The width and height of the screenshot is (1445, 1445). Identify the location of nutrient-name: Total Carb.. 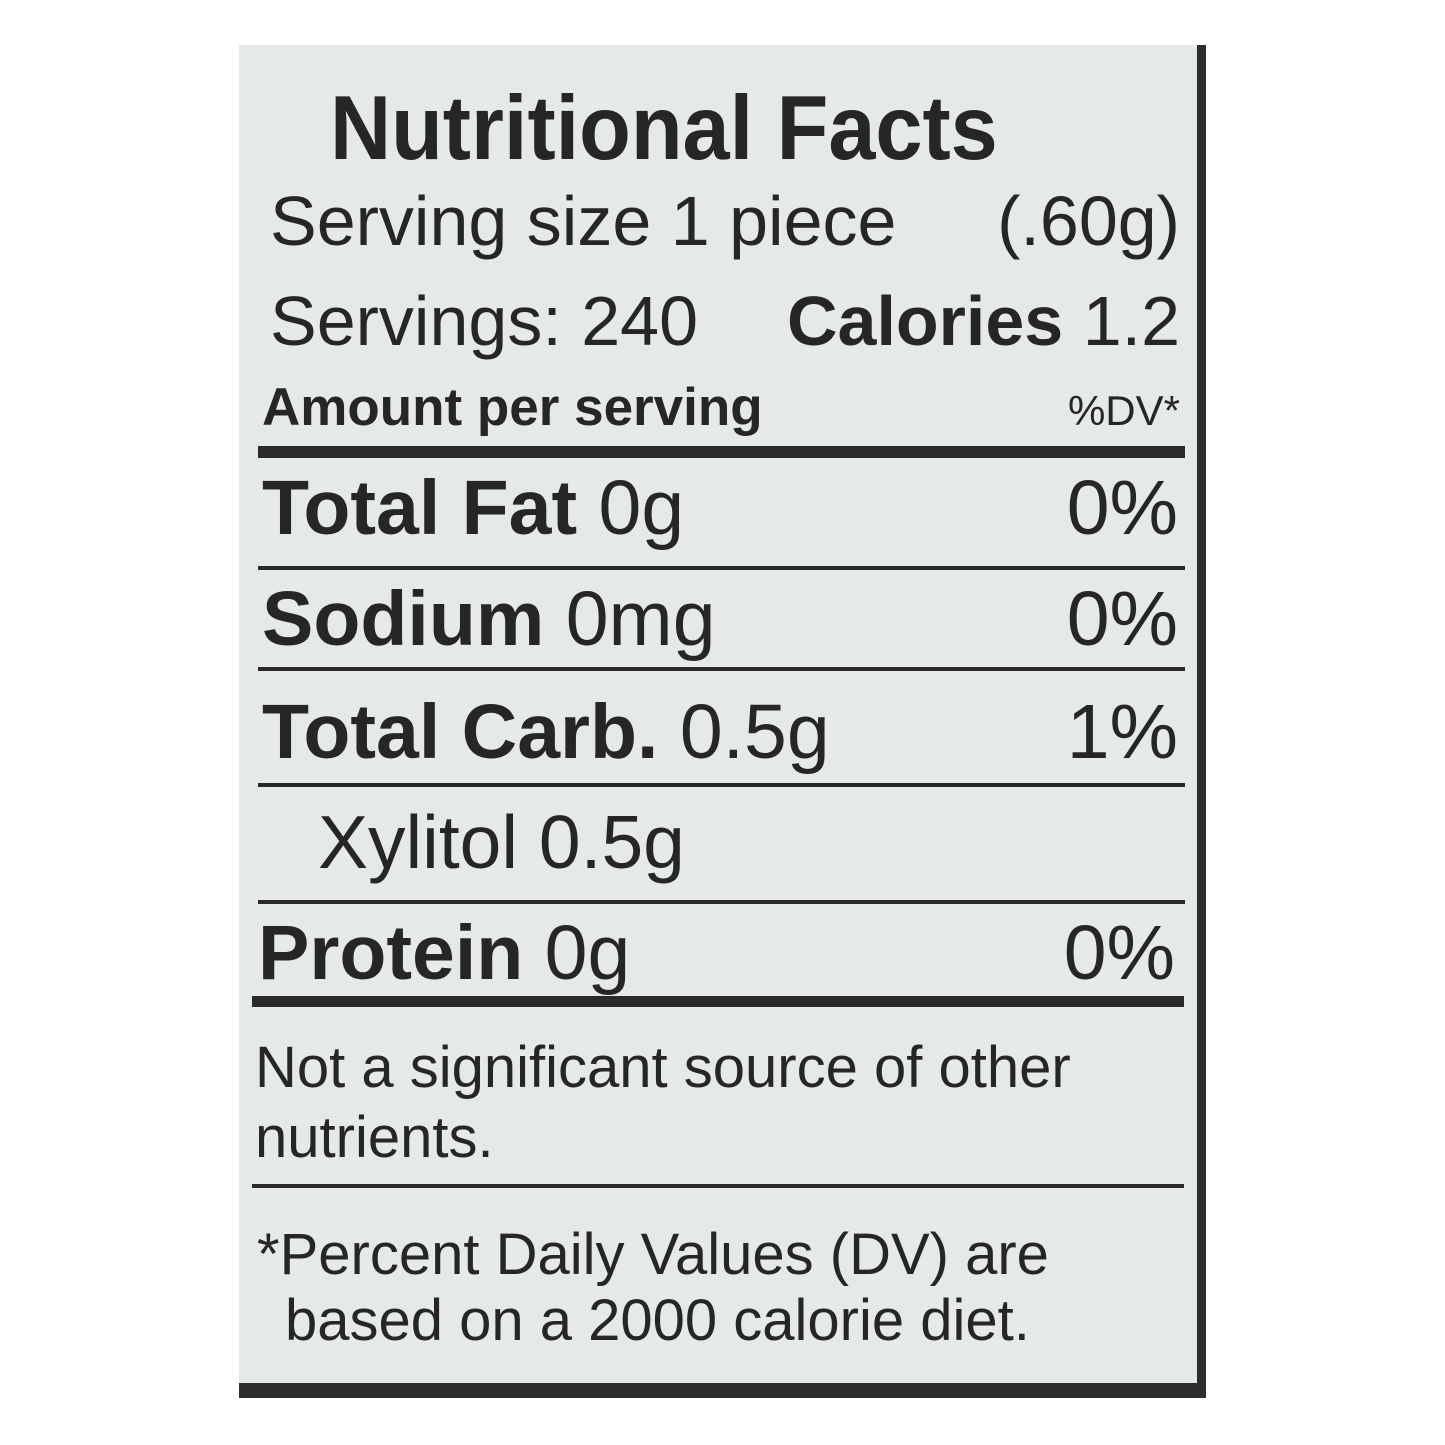
(460, 732).